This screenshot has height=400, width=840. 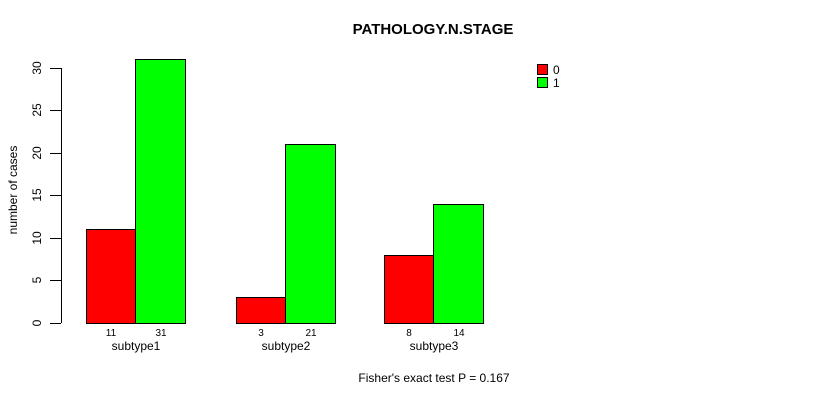 I want to click on bar-value-label: 14, so click(x=459, y=333).